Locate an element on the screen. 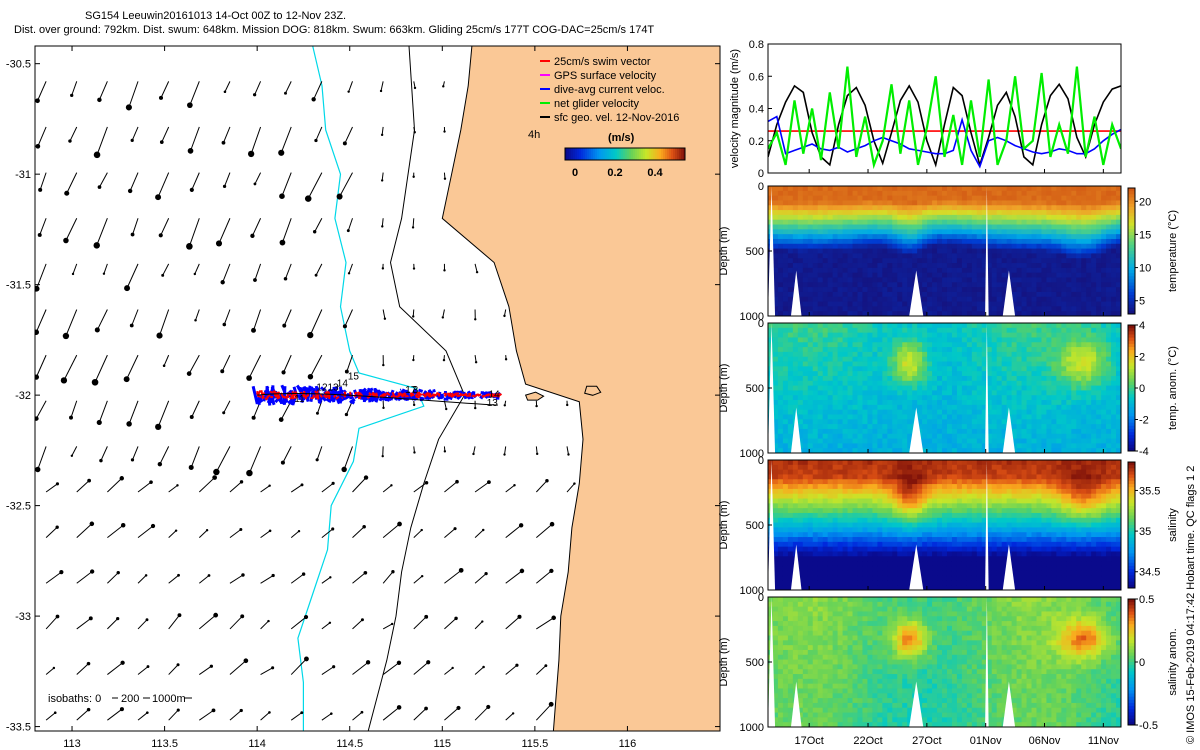  track-swim-vector is located at coordinates (287, 396).